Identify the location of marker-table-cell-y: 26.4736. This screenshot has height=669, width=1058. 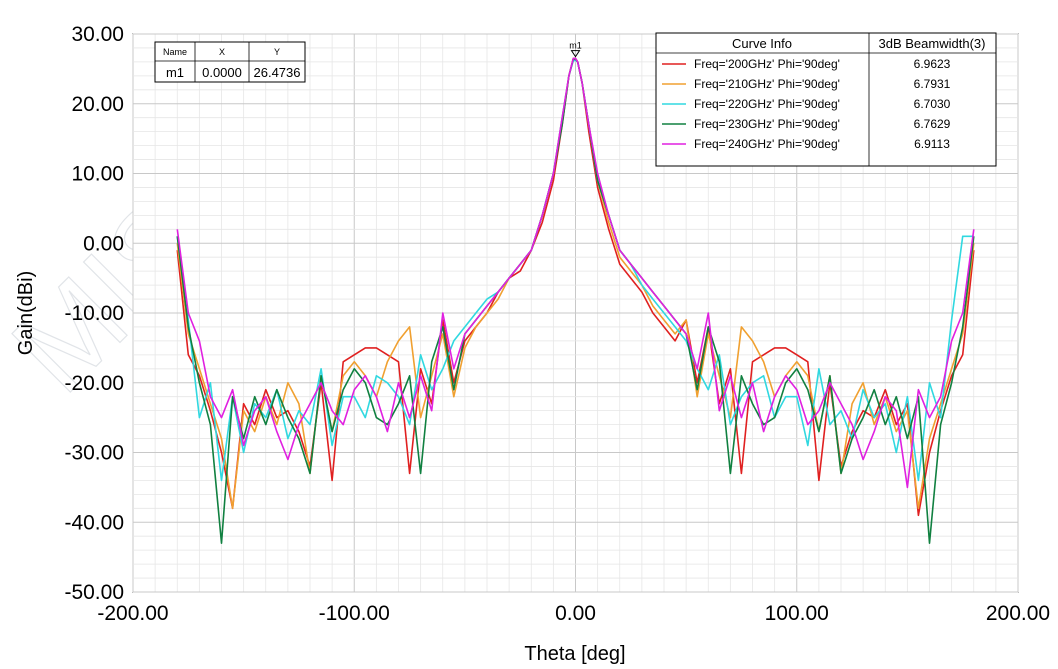
(277, 72).